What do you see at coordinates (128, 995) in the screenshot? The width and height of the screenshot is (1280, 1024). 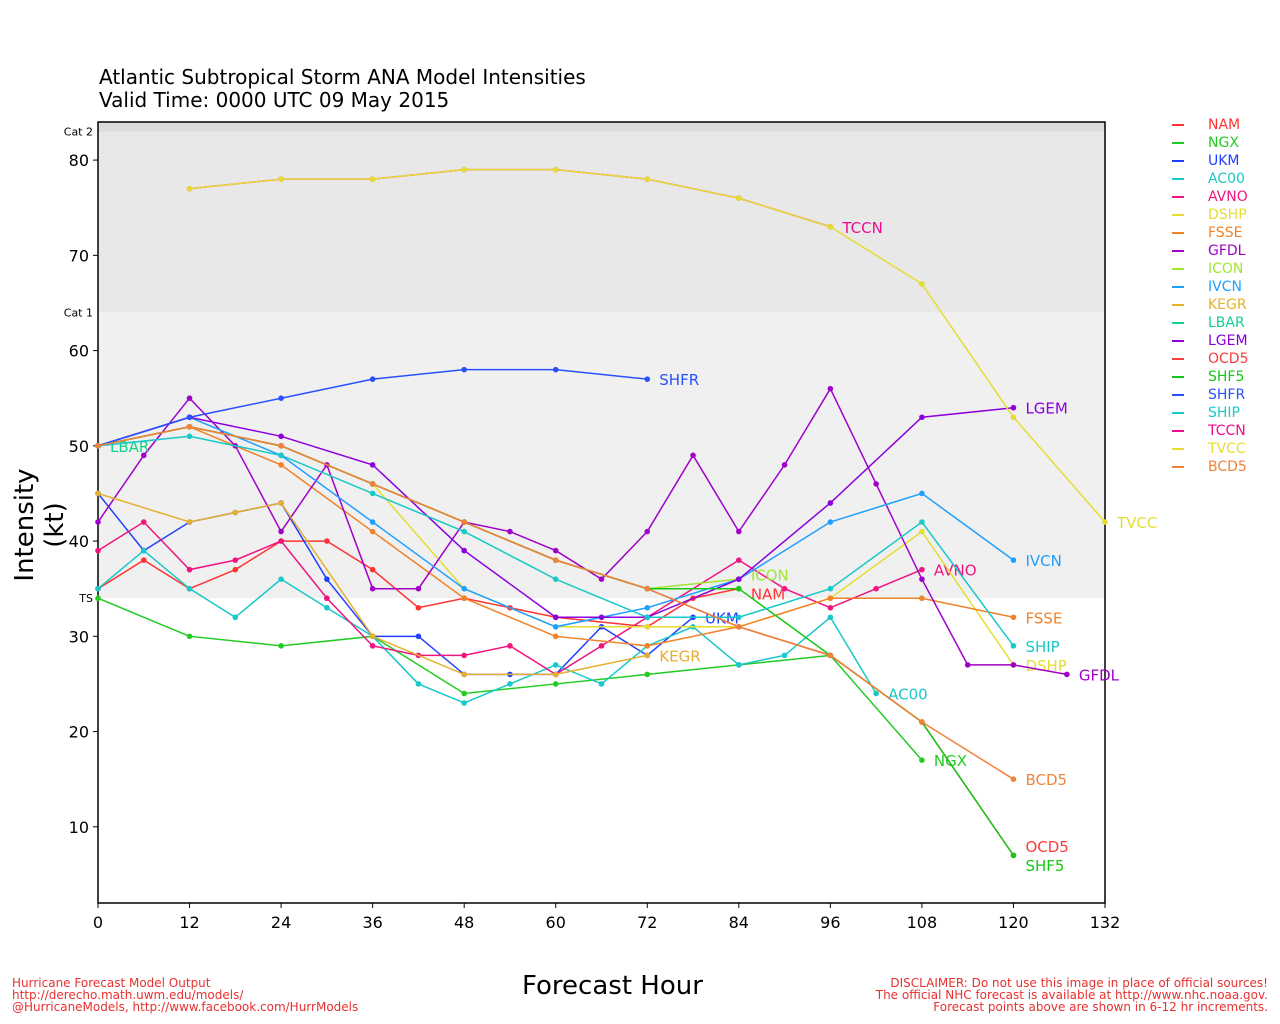 I see `footer-line: http://derecho.math.uwm.edu/models/` at bounding box center [128, 995].